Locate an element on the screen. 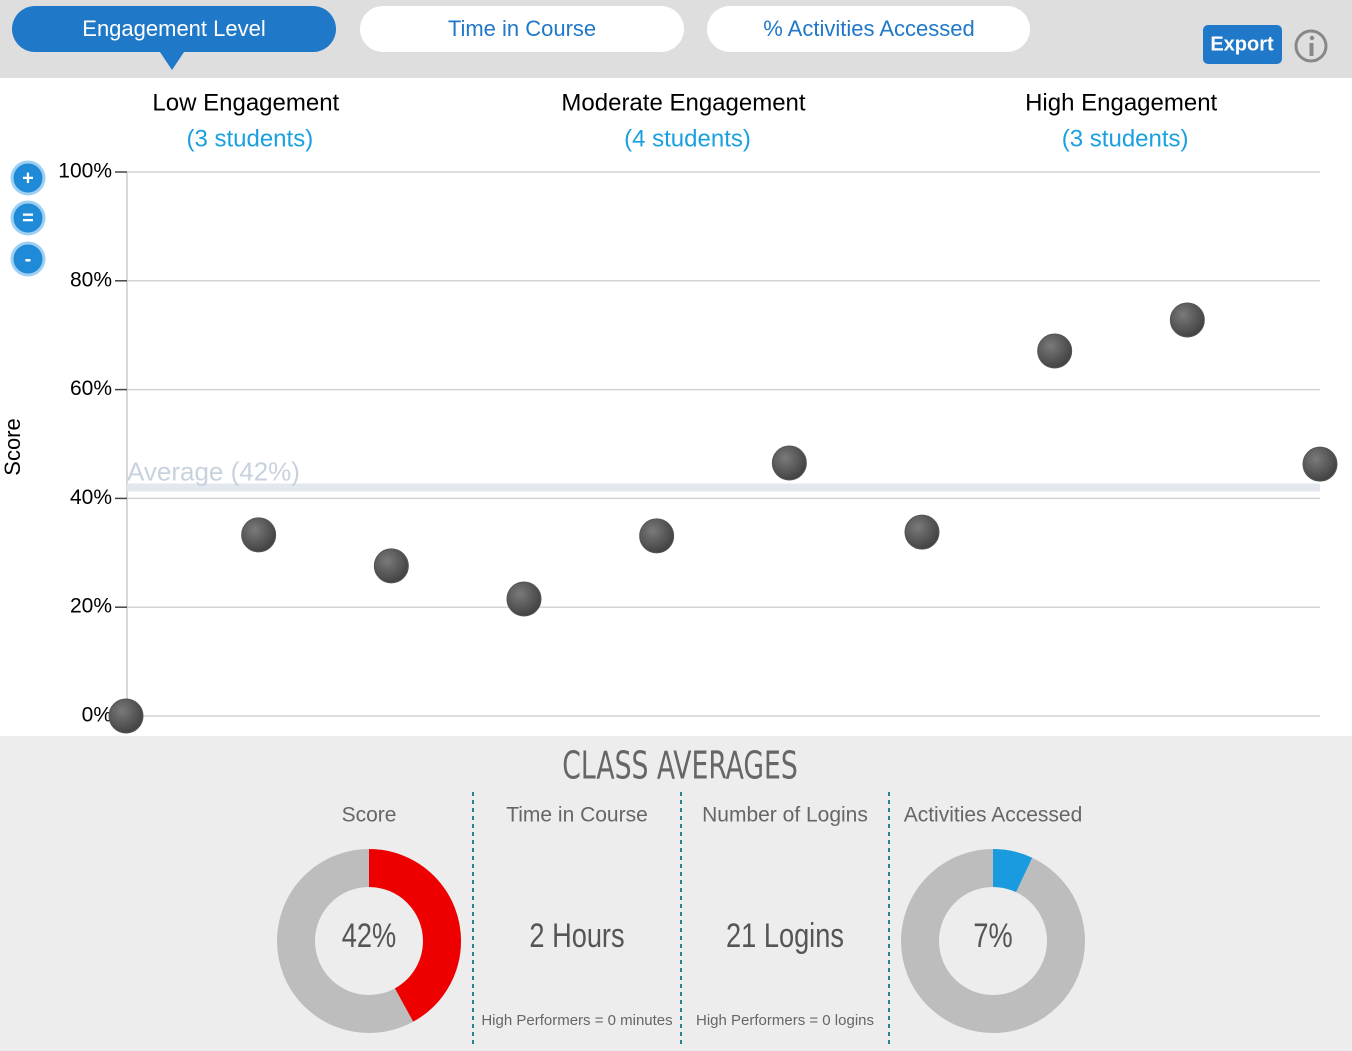 This screenshot has height=1051, width=1352. stat-label: Number of Logins is located at coordinates (785, 815).